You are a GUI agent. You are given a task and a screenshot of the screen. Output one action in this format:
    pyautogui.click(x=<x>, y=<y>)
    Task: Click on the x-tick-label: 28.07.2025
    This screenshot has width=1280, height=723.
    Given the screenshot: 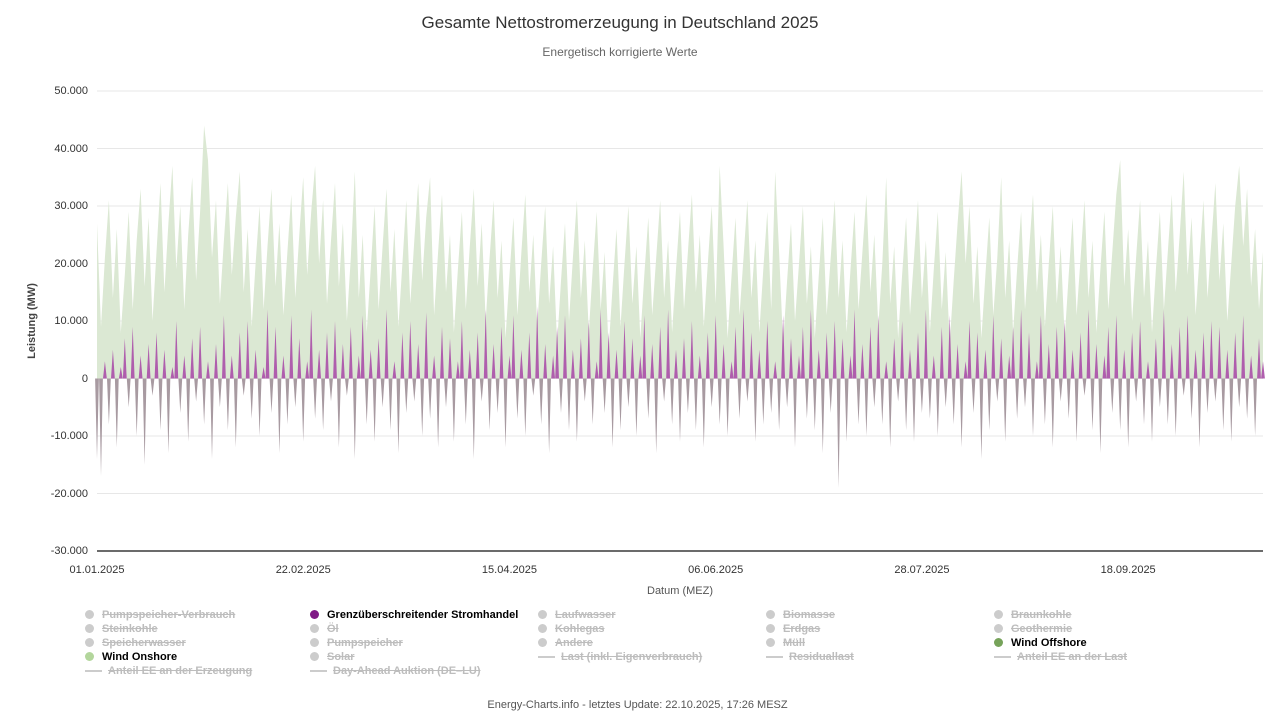 What is the action you would take?
    pyautogui.click(x=922, y=570)
    